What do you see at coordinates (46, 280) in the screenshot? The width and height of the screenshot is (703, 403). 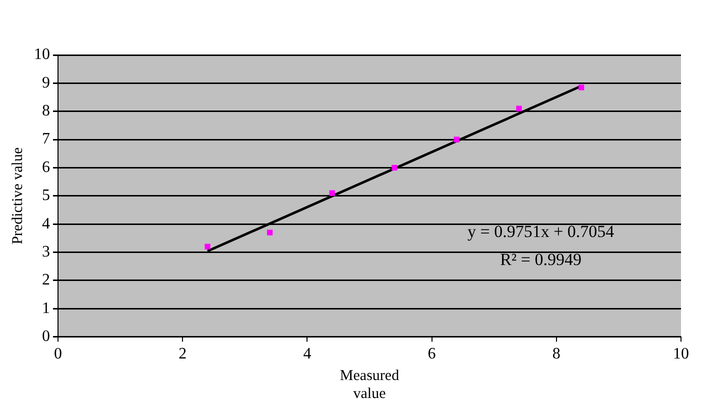 I see `y-tick-label: 2` at bounding box center [46, 280].